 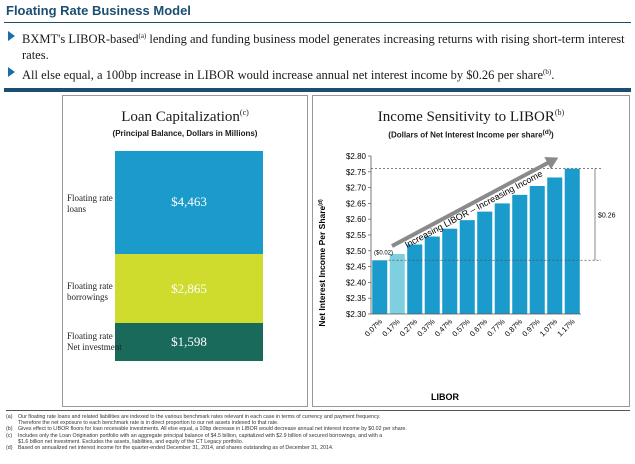 I want to click on y-tick-label: $2.50, so click(x=356, y=251).